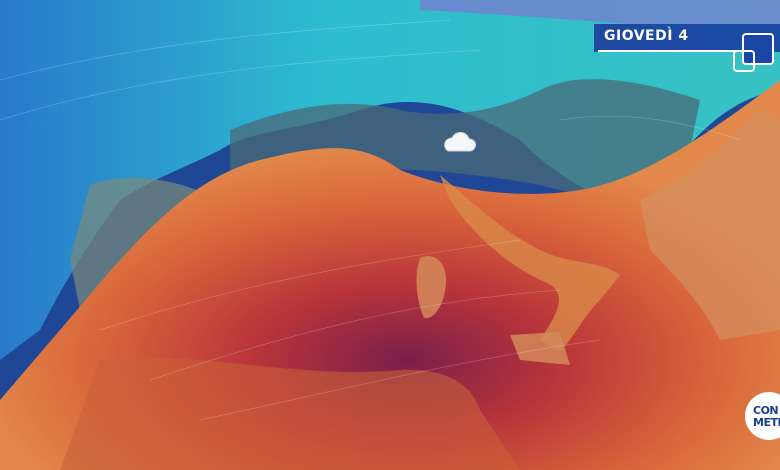 The image size is (780, 470). What do you see at coordinates (530, 262) in the screenshot?
I see `italy-land` at bounding box center [530, 262].